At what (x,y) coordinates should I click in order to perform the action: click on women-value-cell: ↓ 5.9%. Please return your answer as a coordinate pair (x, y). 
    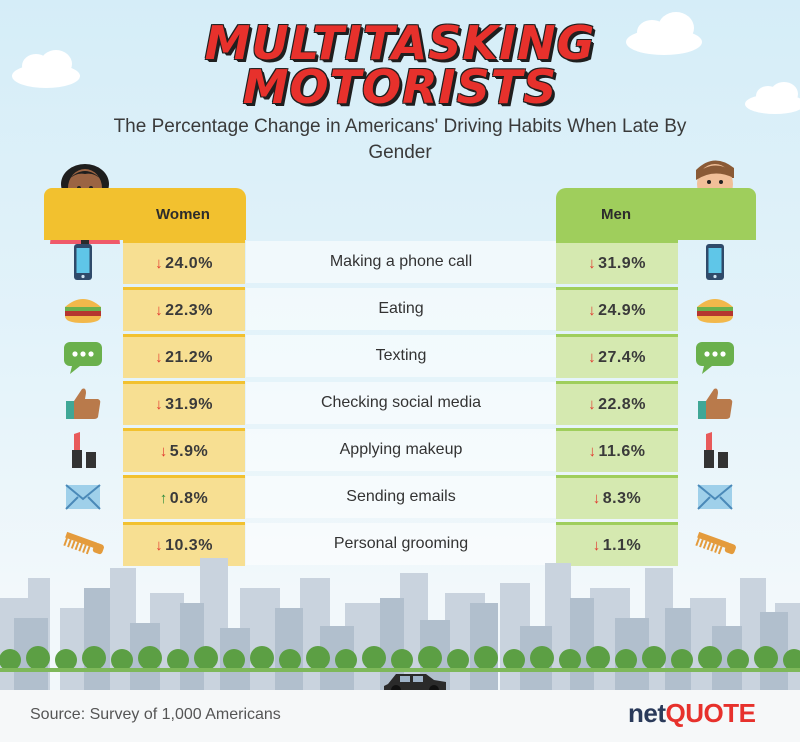
    Looking at the image, I should click on (184, 450).